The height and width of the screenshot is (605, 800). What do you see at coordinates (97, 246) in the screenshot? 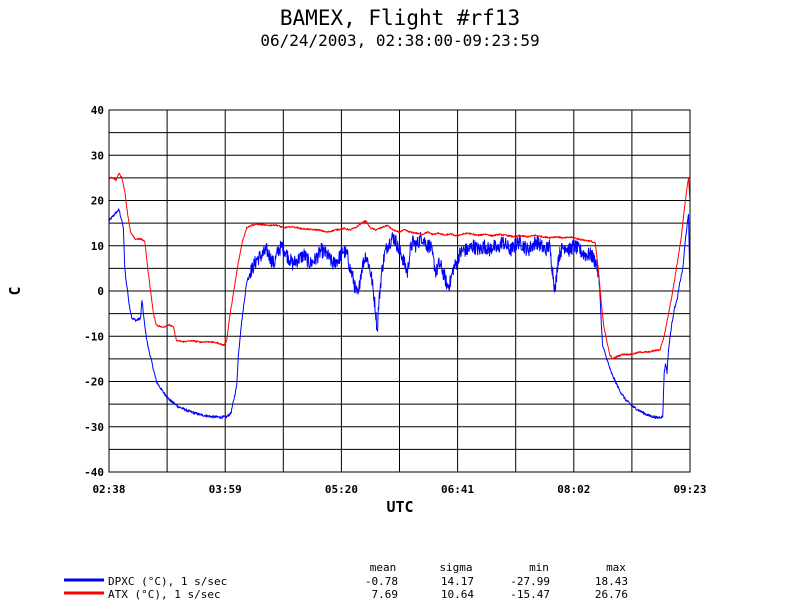
I see `y-tick-label: 10` at bounding box center [97, 246].